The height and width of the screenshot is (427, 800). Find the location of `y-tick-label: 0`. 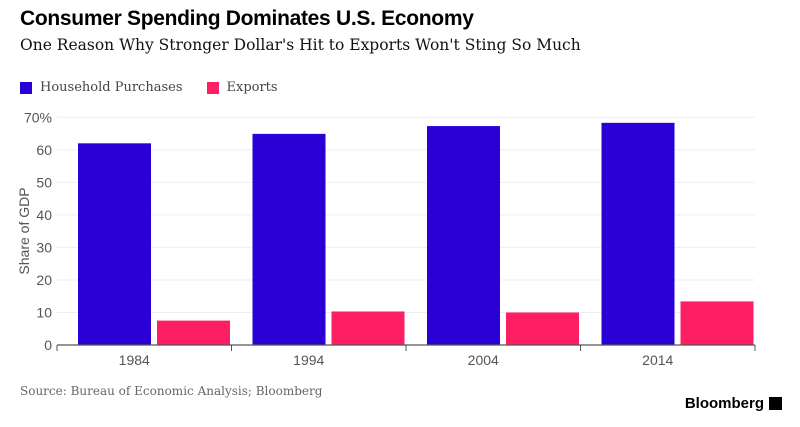

y-tick-label: 0 is located at coordinates (48, 345).